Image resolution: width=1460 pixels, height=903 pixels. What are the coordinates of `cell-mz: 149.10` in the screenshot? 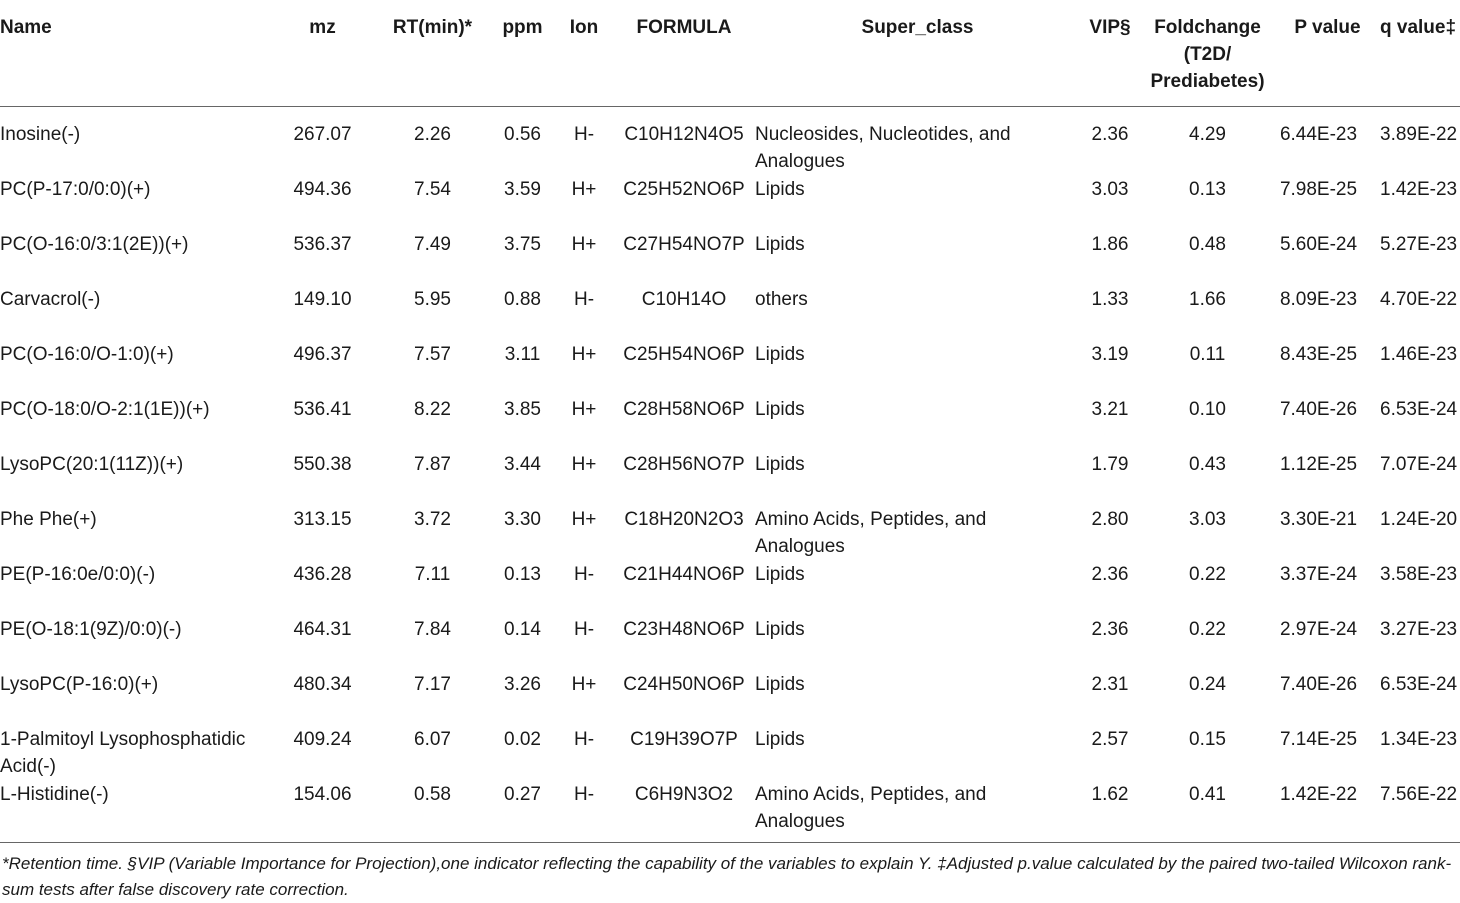 It's located at (322, 299).